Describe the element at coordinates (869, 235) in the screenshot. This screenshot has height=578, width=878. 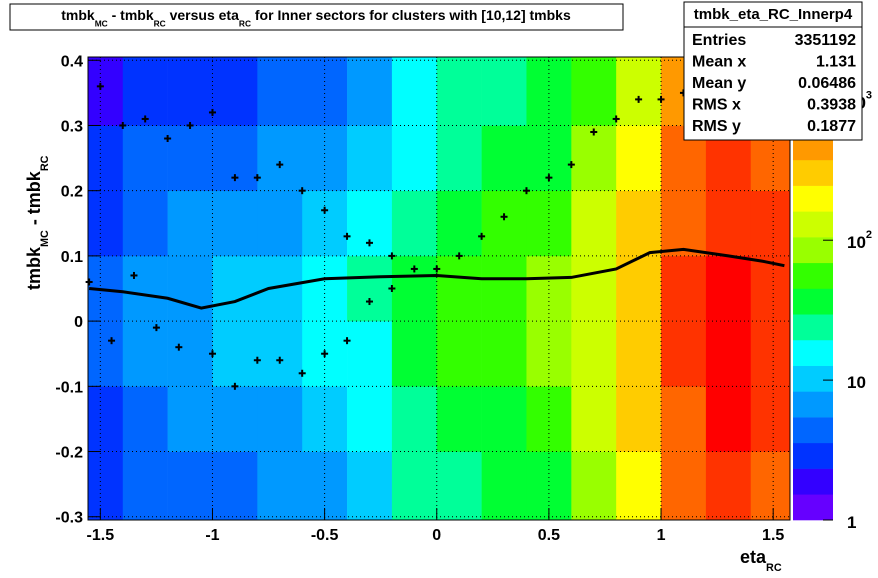
I see `z-tick-sup: 2` at that location.